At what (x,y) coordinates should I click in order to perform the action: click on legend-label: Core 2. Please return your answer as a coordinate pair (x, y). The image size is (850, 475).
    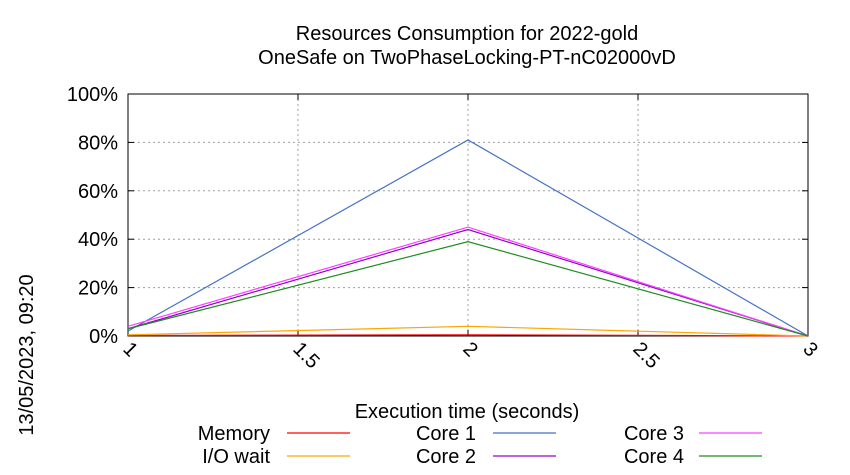
    Looking at the image, I should click on (446, 457).